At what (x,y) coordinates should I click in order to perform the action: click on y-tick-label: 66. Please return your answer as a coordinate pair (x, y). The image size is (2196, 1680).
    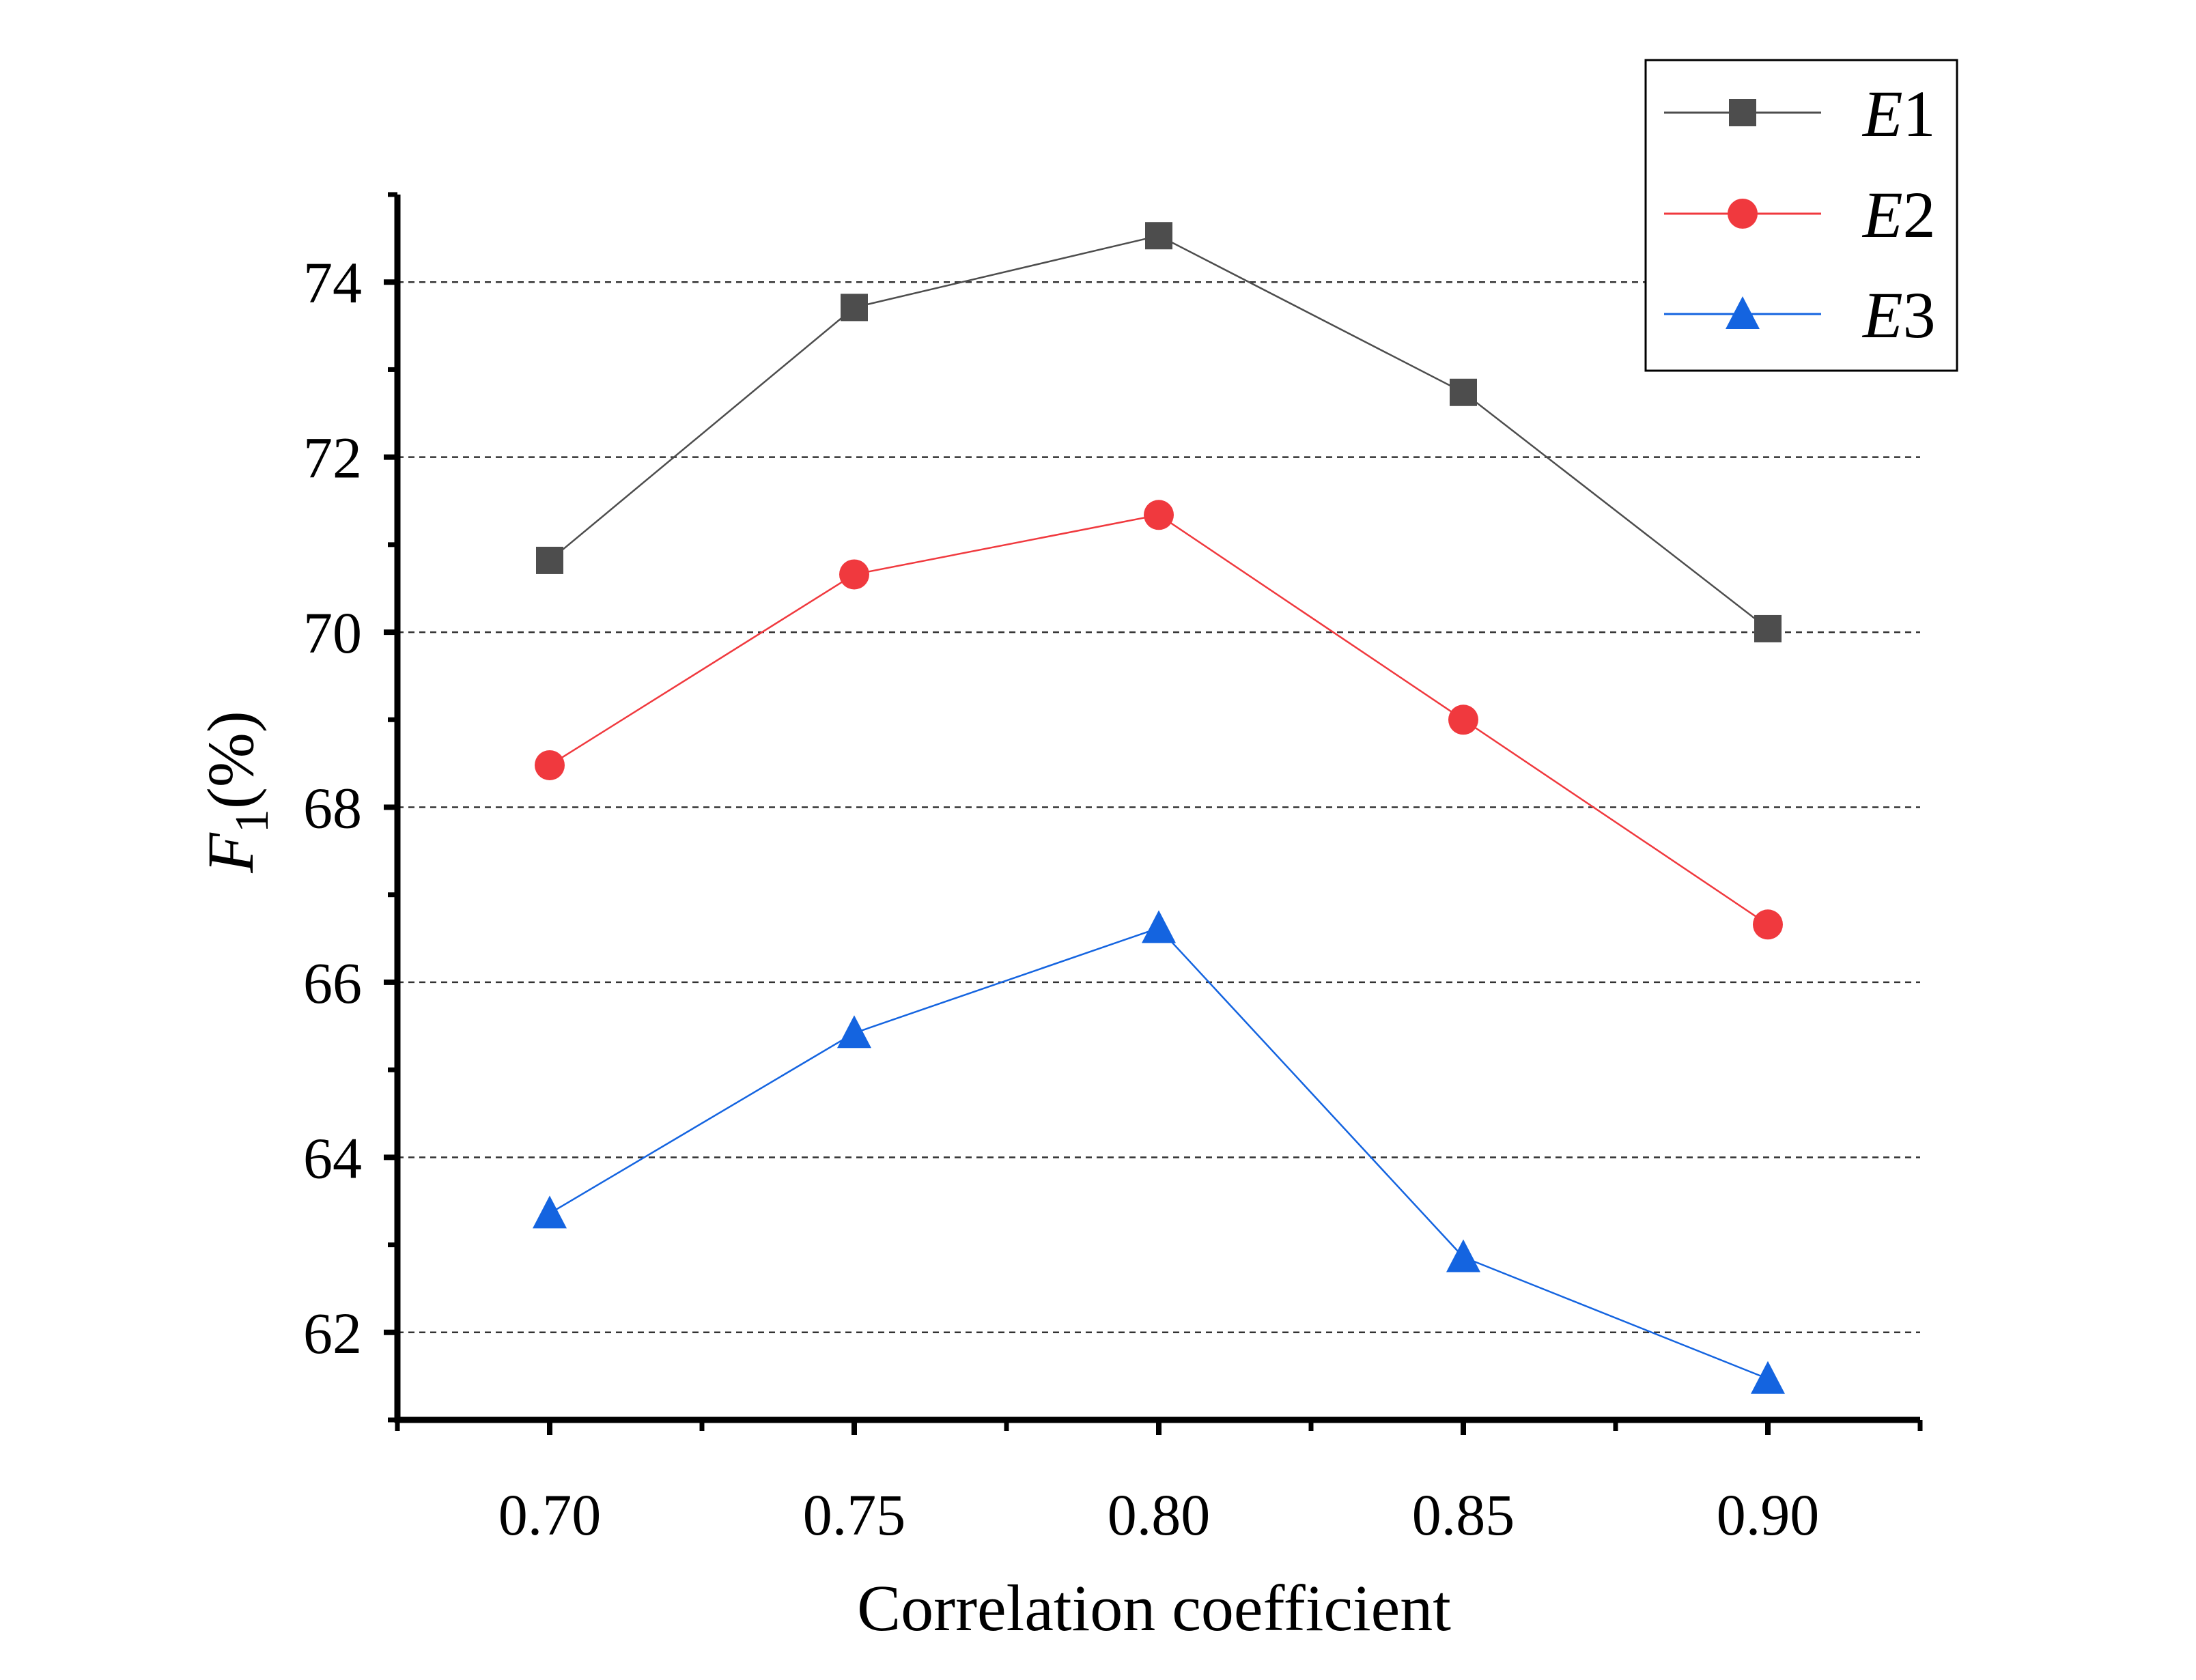
    Looking at the image, I should click on (333, 983).